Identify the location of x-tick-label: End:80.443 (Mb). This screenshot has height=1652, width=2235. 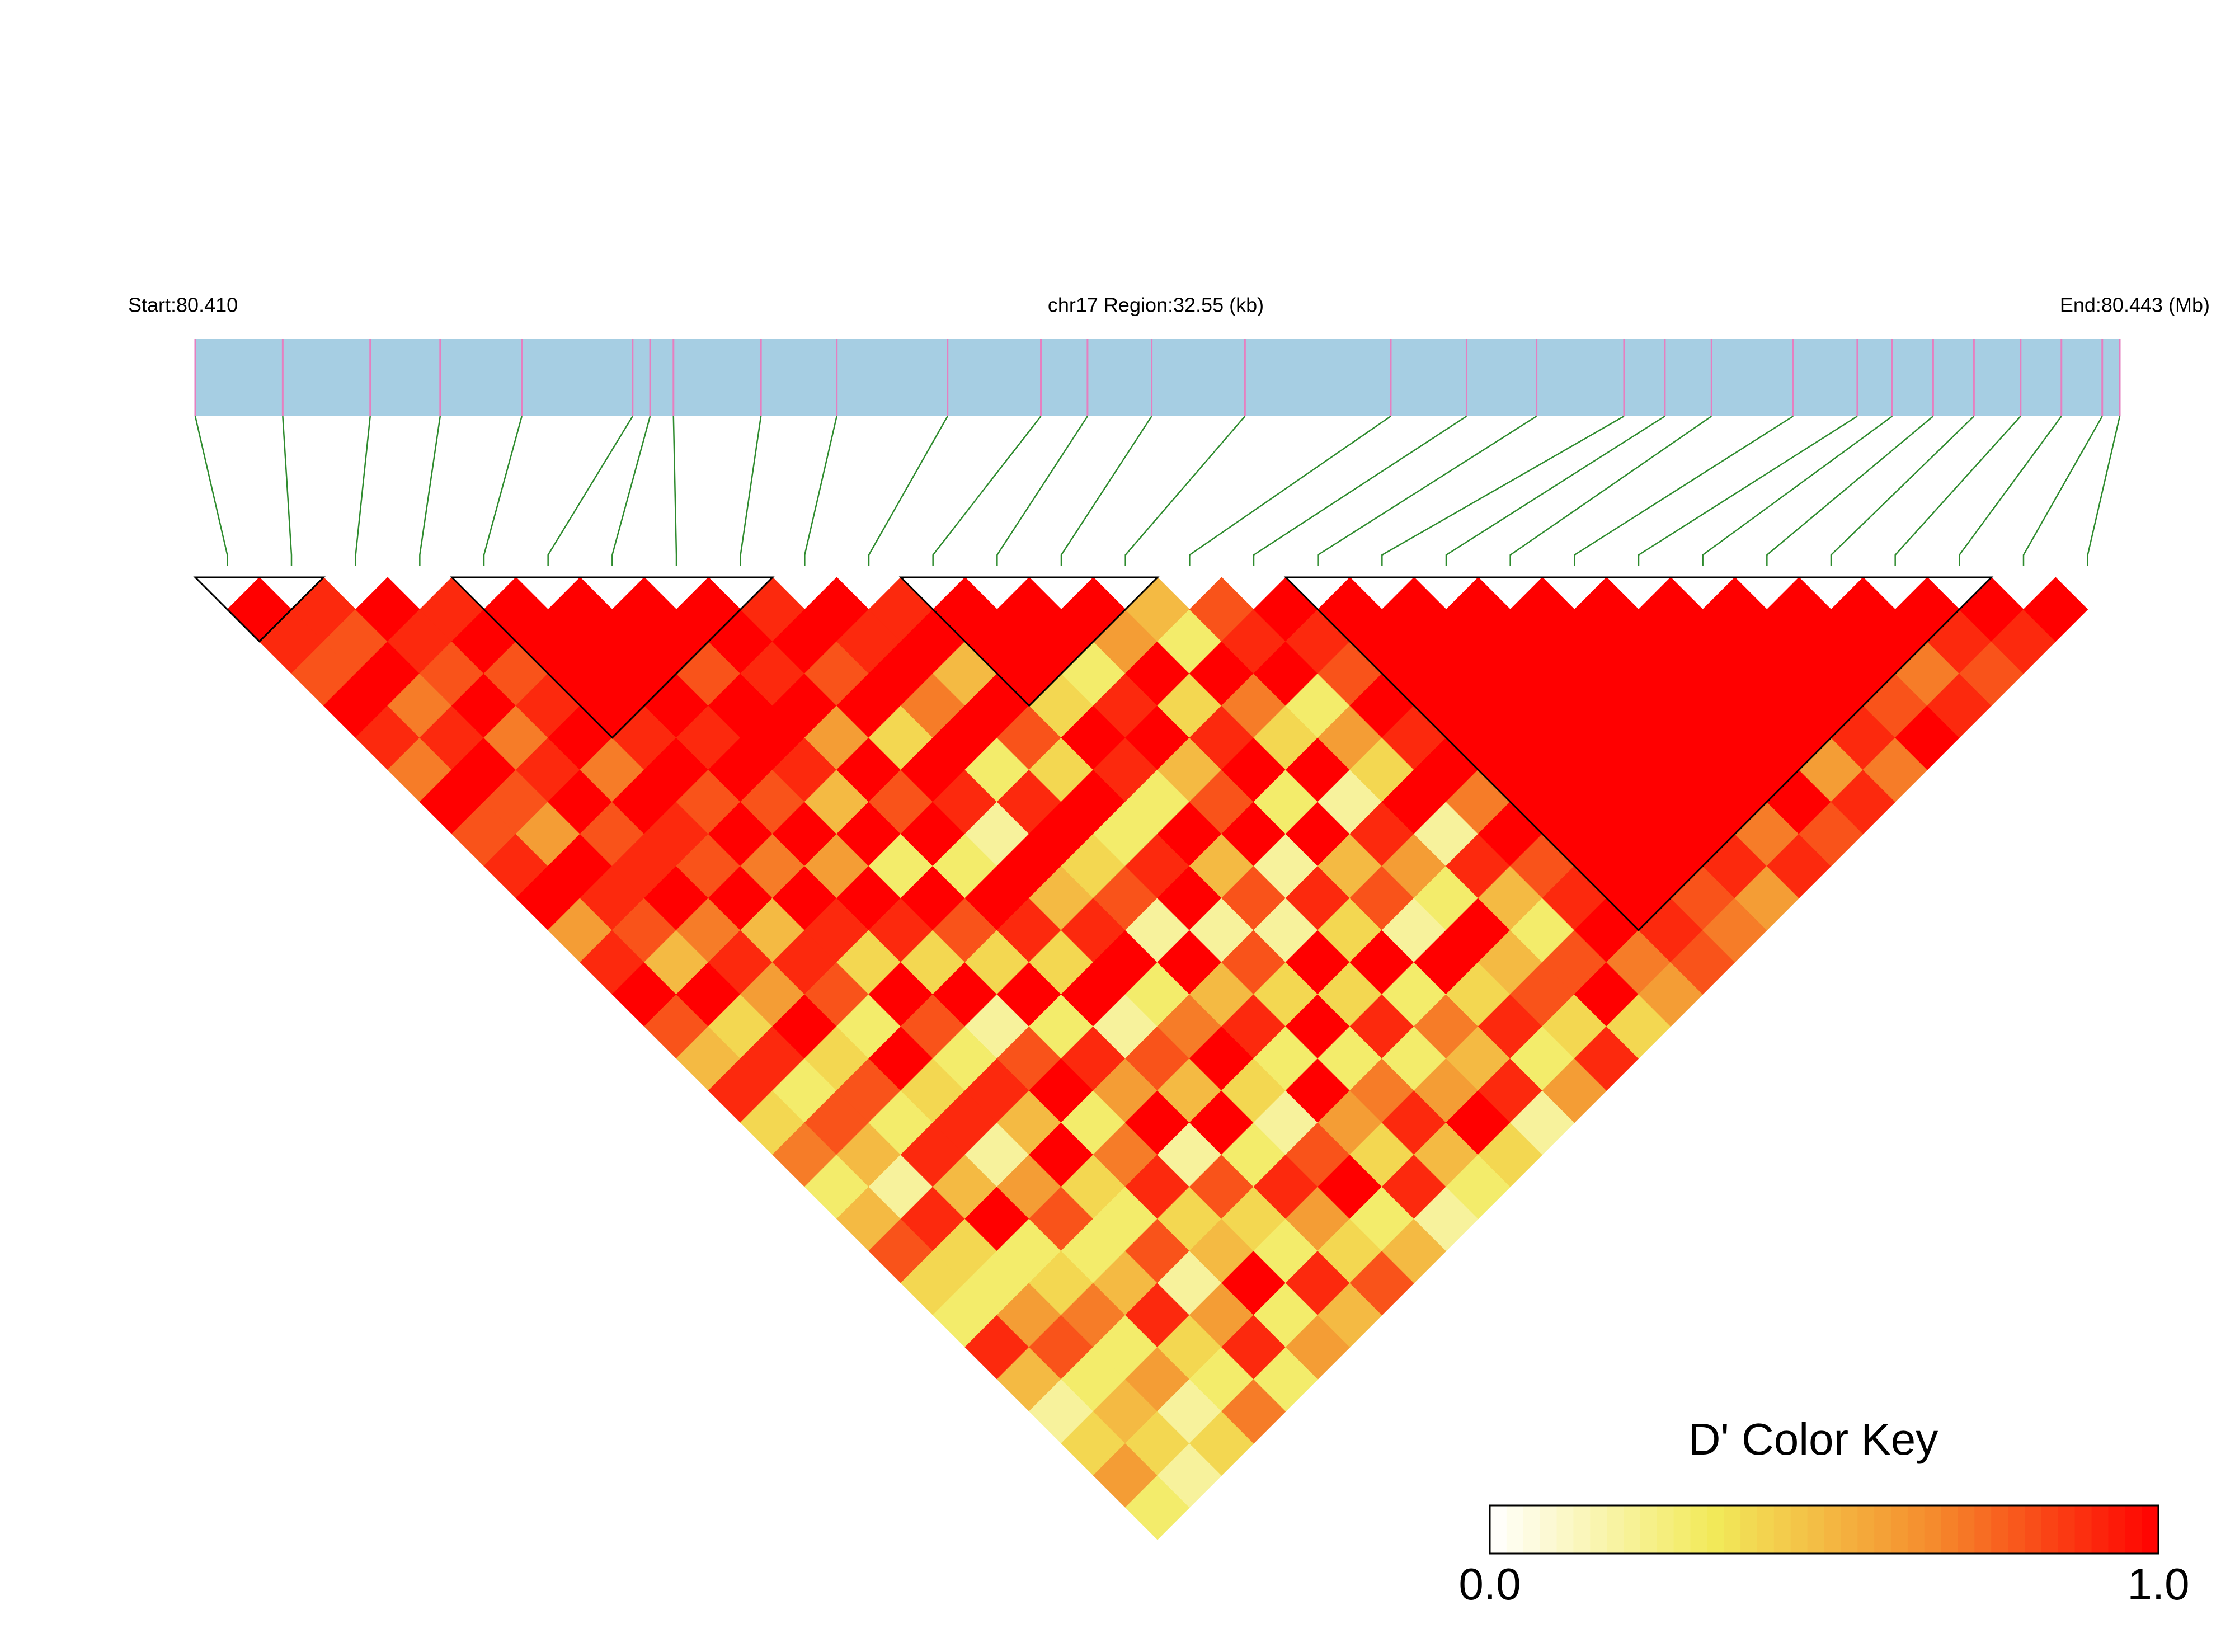
(2135, 306).